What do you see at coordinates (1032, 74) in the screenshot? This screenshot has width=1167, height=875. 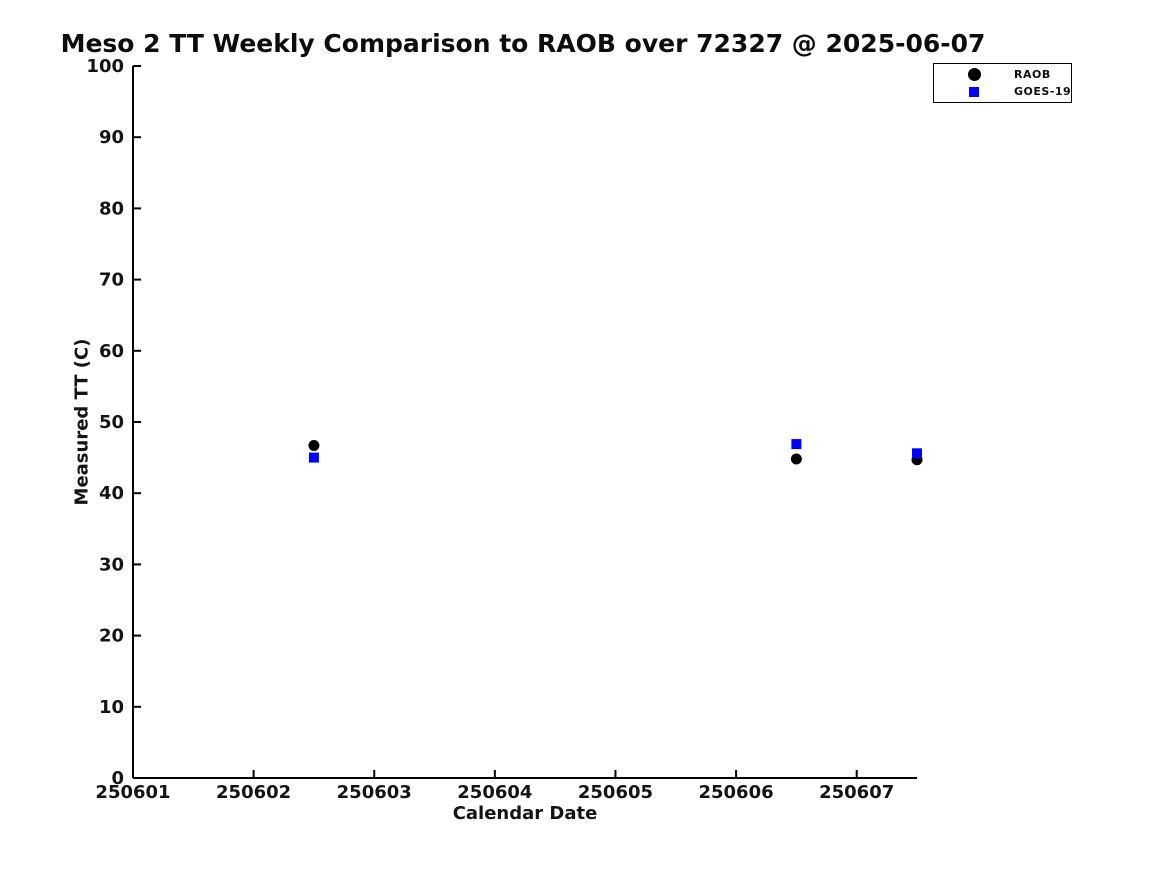 I see `legend-label-raob: RAOB` at bounding box center [1032, 74].